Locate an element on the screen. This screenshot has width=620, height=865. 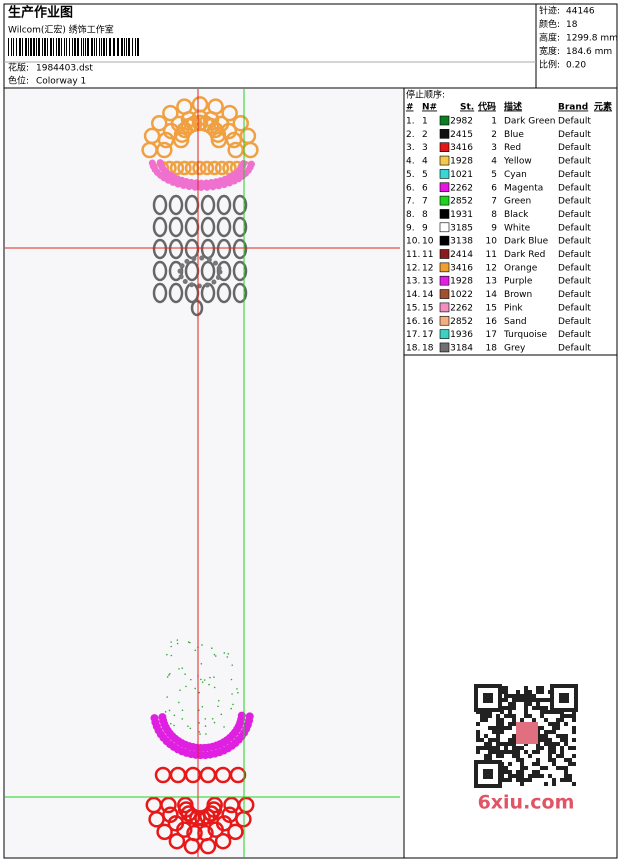
cell: 1931 is located at coordinates (461, 215).